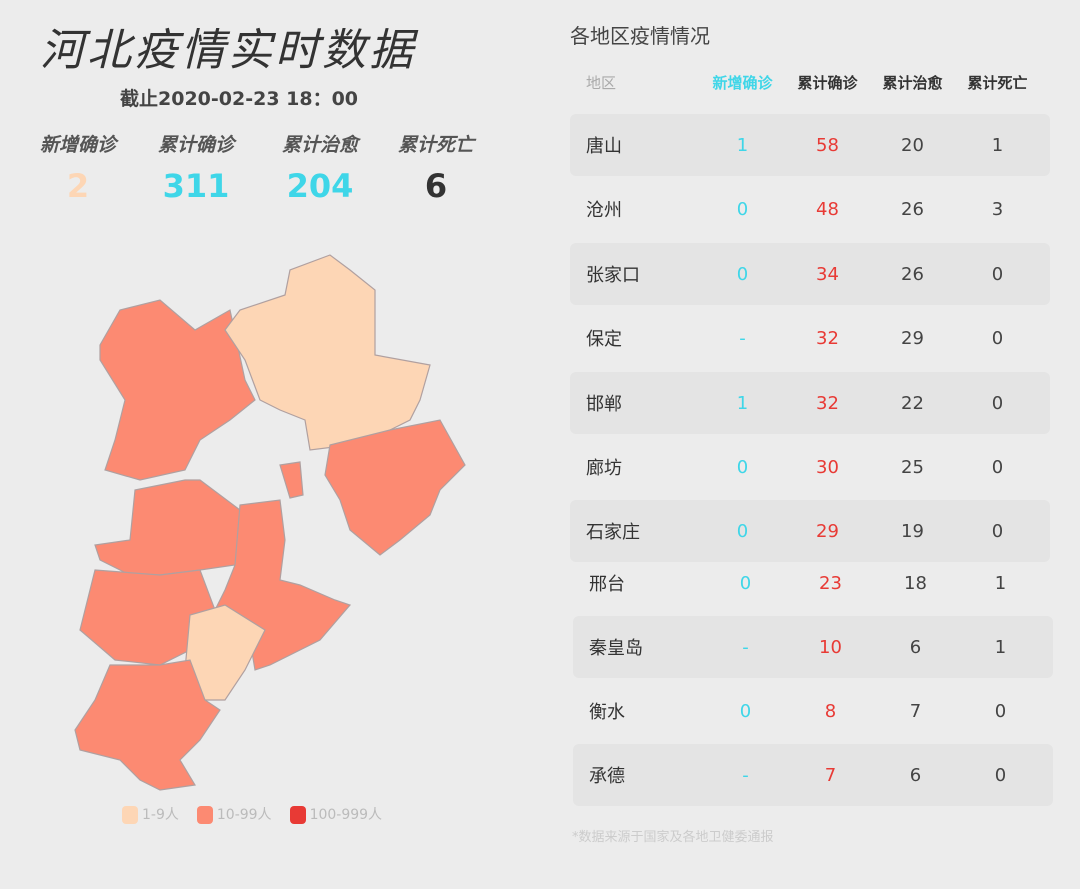 The width and height of the screenshot is (1080, 889). I want to click on deaths-cell: 3, so click(997, 209).